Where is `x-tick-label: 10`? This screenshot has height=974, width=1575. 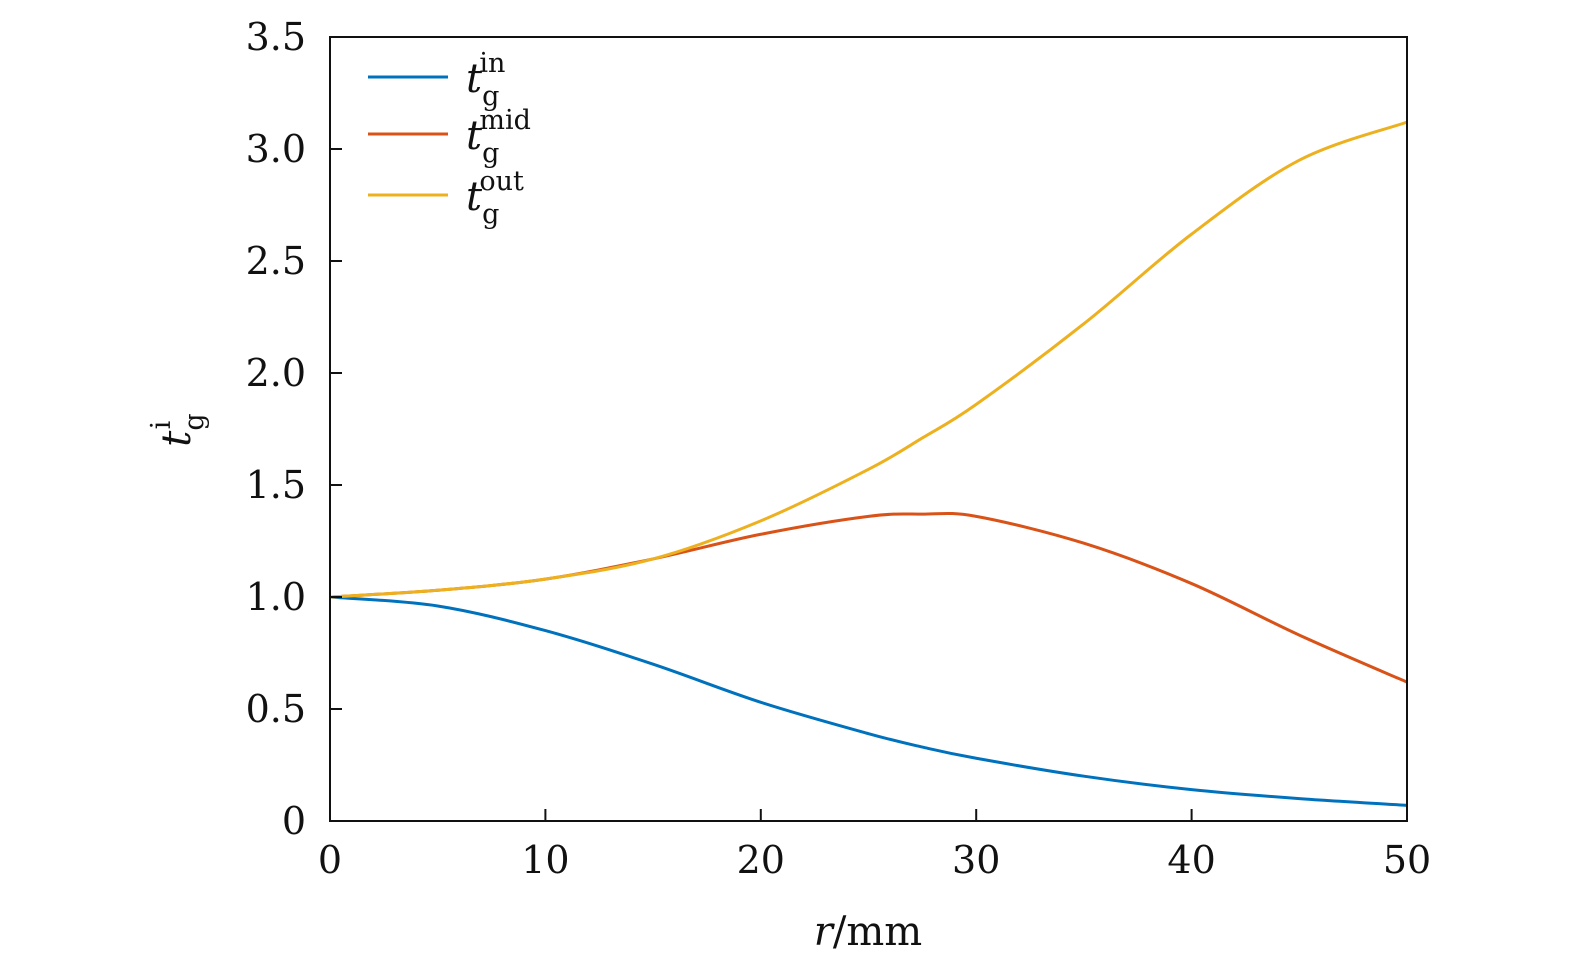
x-tick-label: 10 is located at coordinates (545, 860).